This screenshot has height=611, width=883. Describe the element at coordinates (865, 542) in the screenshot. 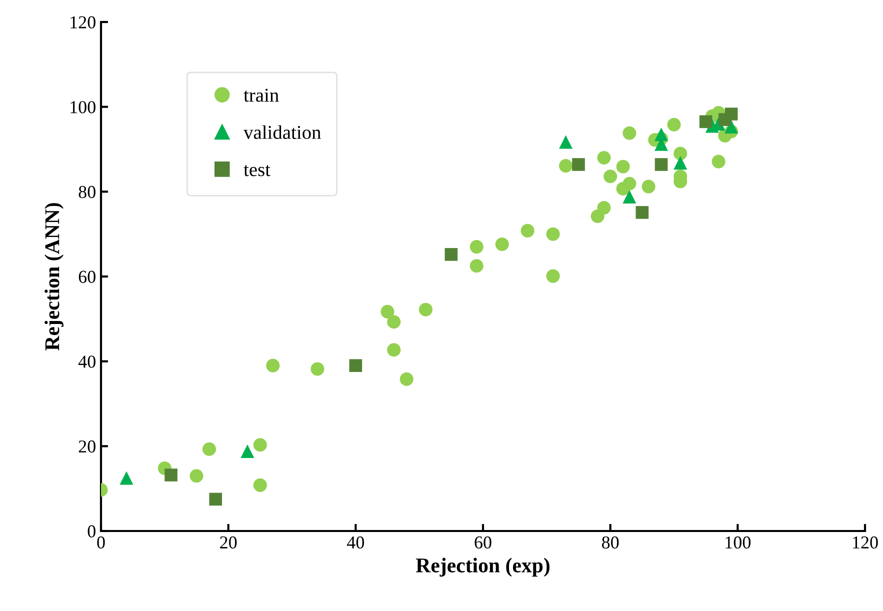

I see `x-tick-label: 120` at that location.